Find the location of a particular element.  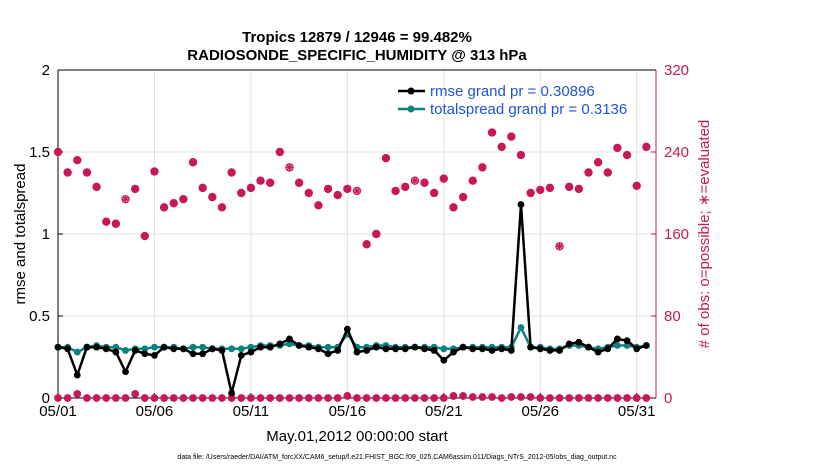

x-tick-label: 05/31 is located at coordinates (637, 411).